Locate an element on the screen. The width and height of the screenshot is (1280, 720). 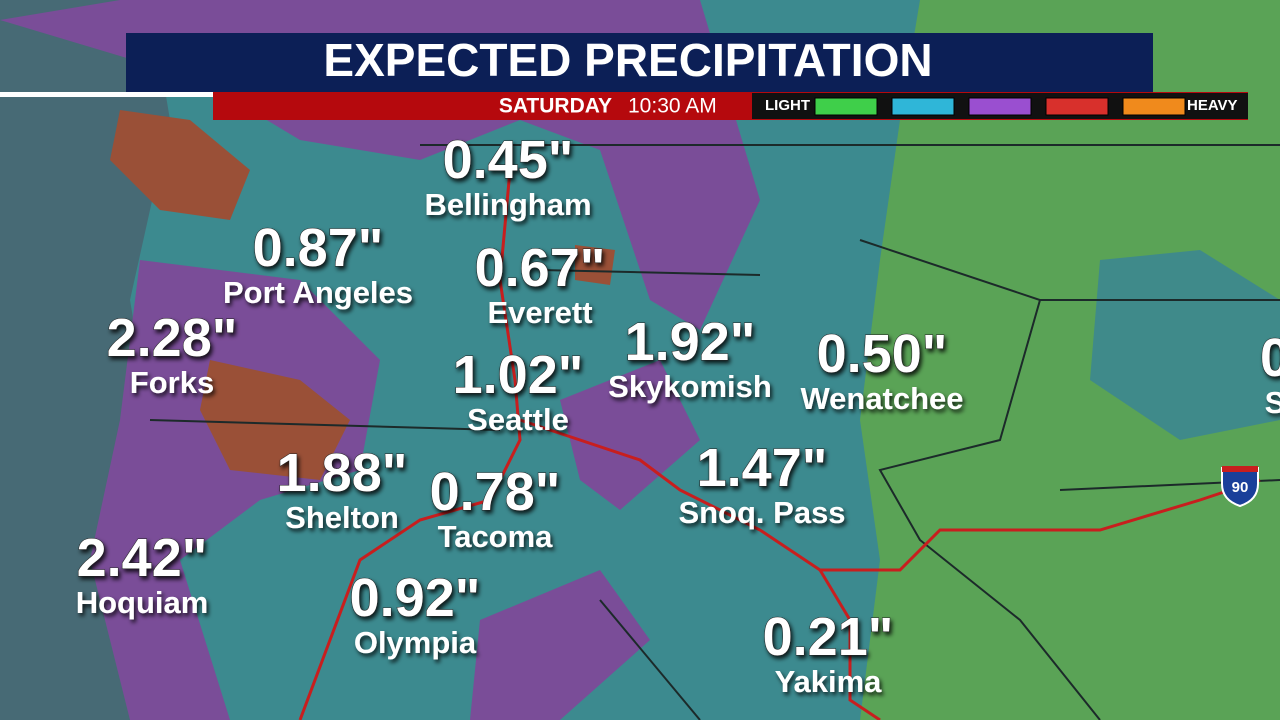
legend-low: LIGHT is located at coordinates (787, 105).